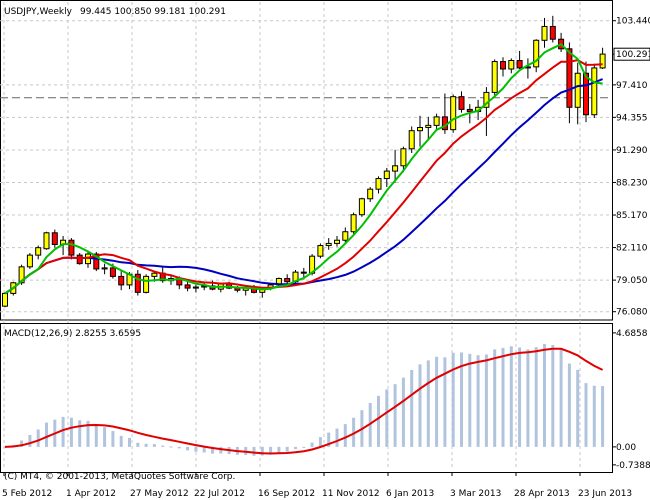 The image size is (650, 500). I want to click on price-tick-label: 91.290, so click(632, 151).